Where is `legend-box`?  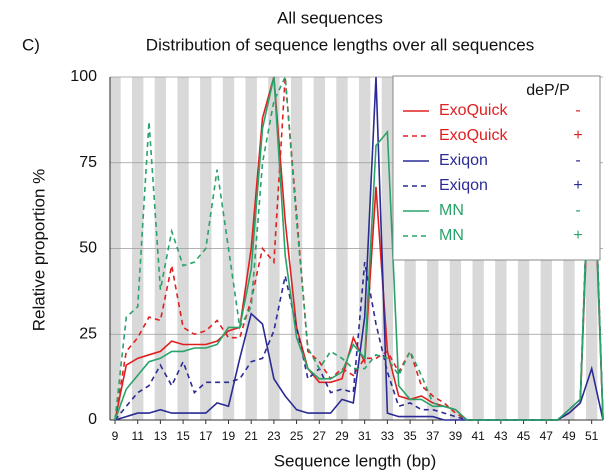 legend-box is located at coordinates (496, 168).